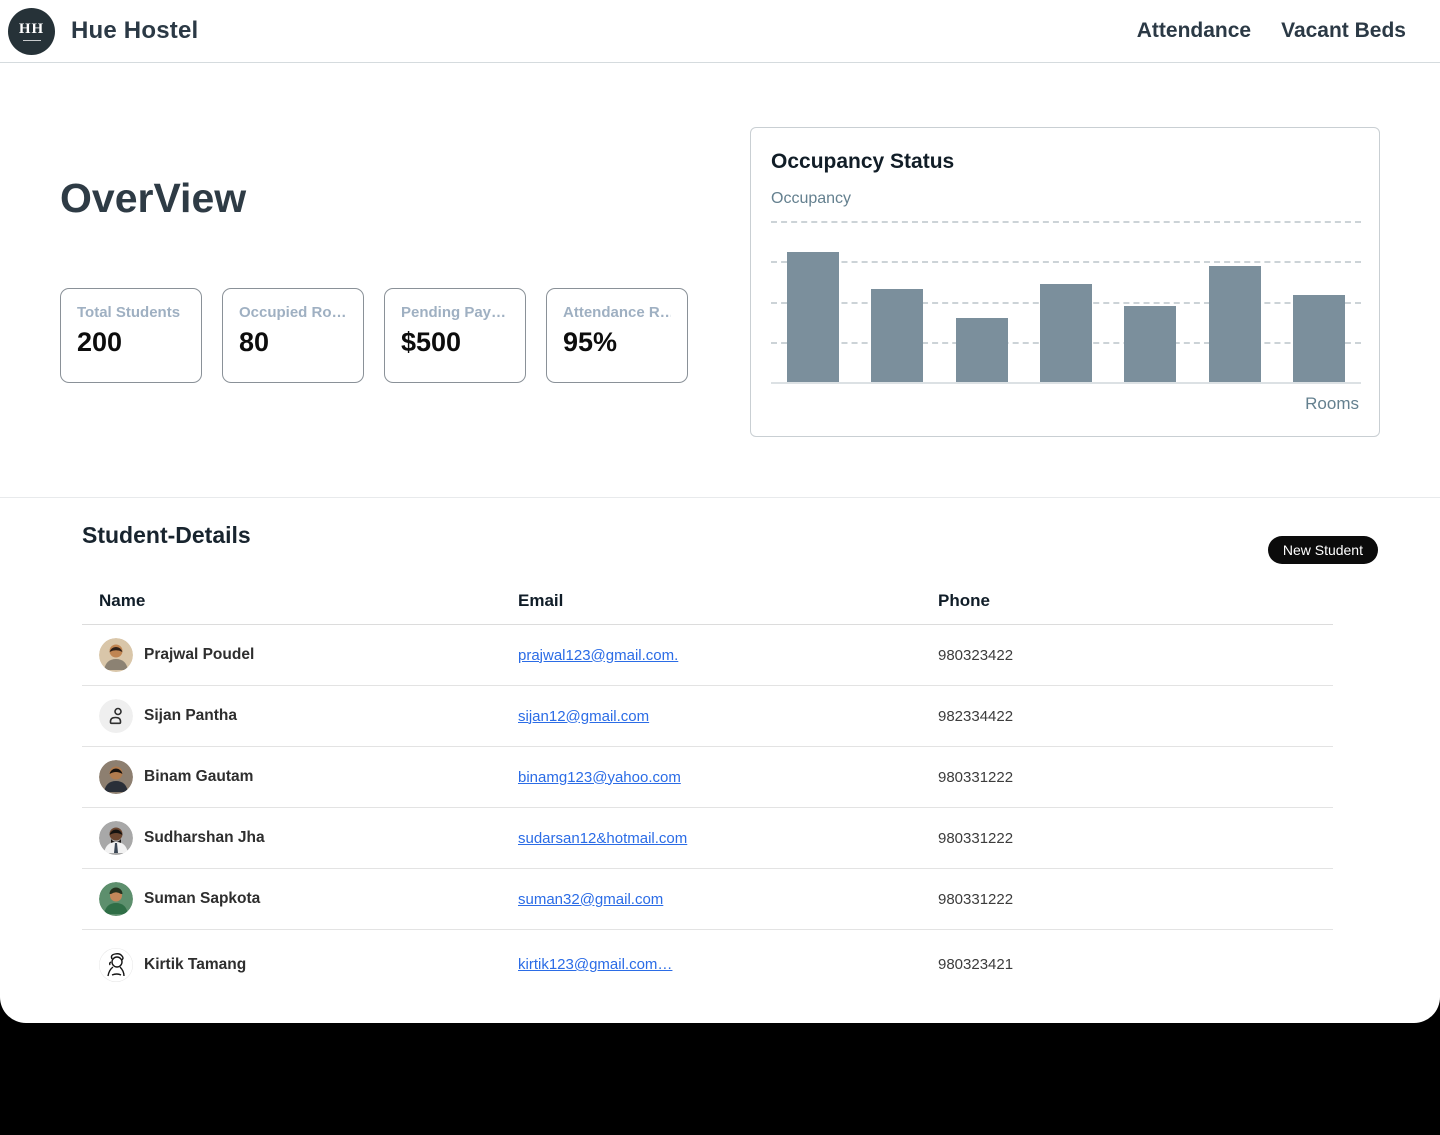 This screenshot has width=1440, height=1135. What do you see at coordinates (1343, 30) in the screenshot?
I see `nav-vacant-beds: Vacant Beds` at bounding box center [1343, 30].